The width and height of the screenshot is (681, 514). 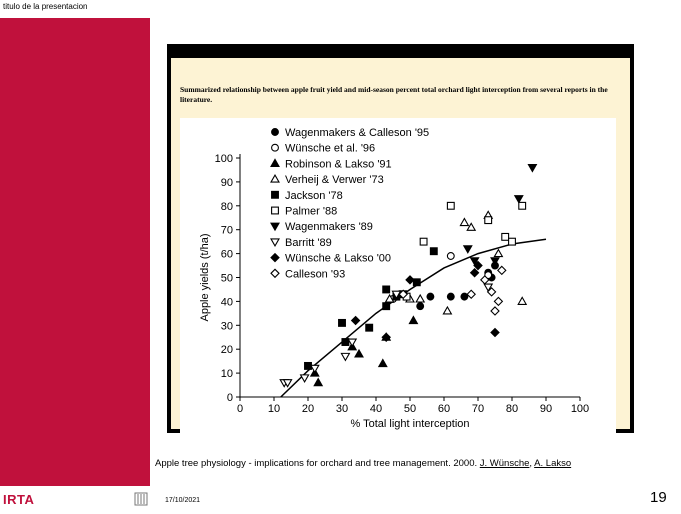 I want to click on y-tick-label: 30, so click(x=227, y=326).